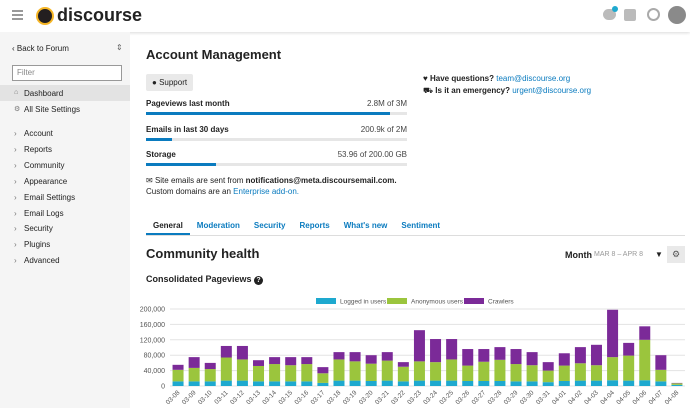 The width and height of the screenshot is (690, 408). I want to click on sidebar-item: Email Settings, so click(50, 197).